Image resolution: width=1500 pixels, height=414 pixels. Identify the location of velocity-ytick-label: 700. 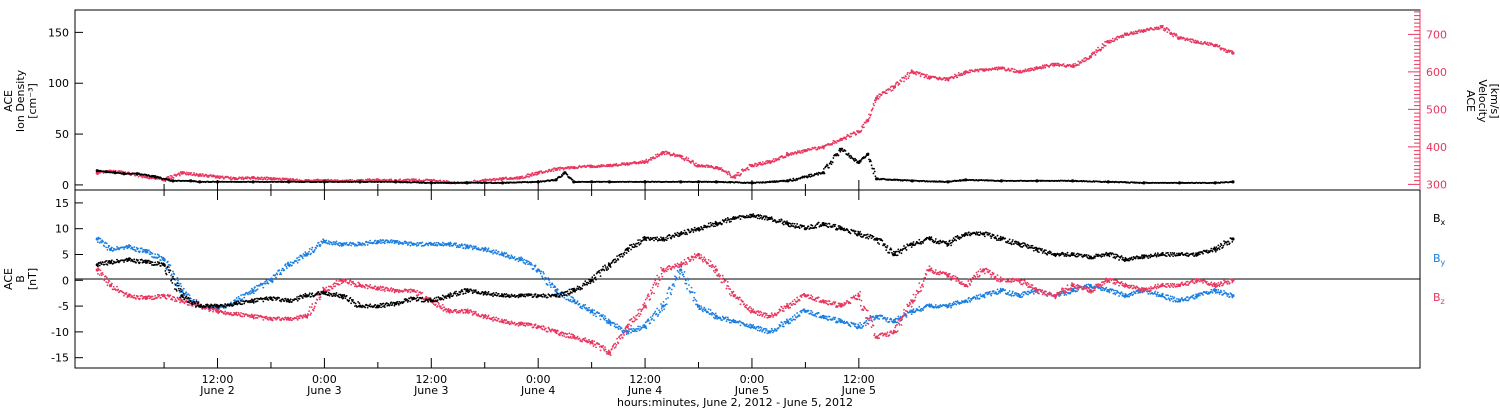
(1436, 34).